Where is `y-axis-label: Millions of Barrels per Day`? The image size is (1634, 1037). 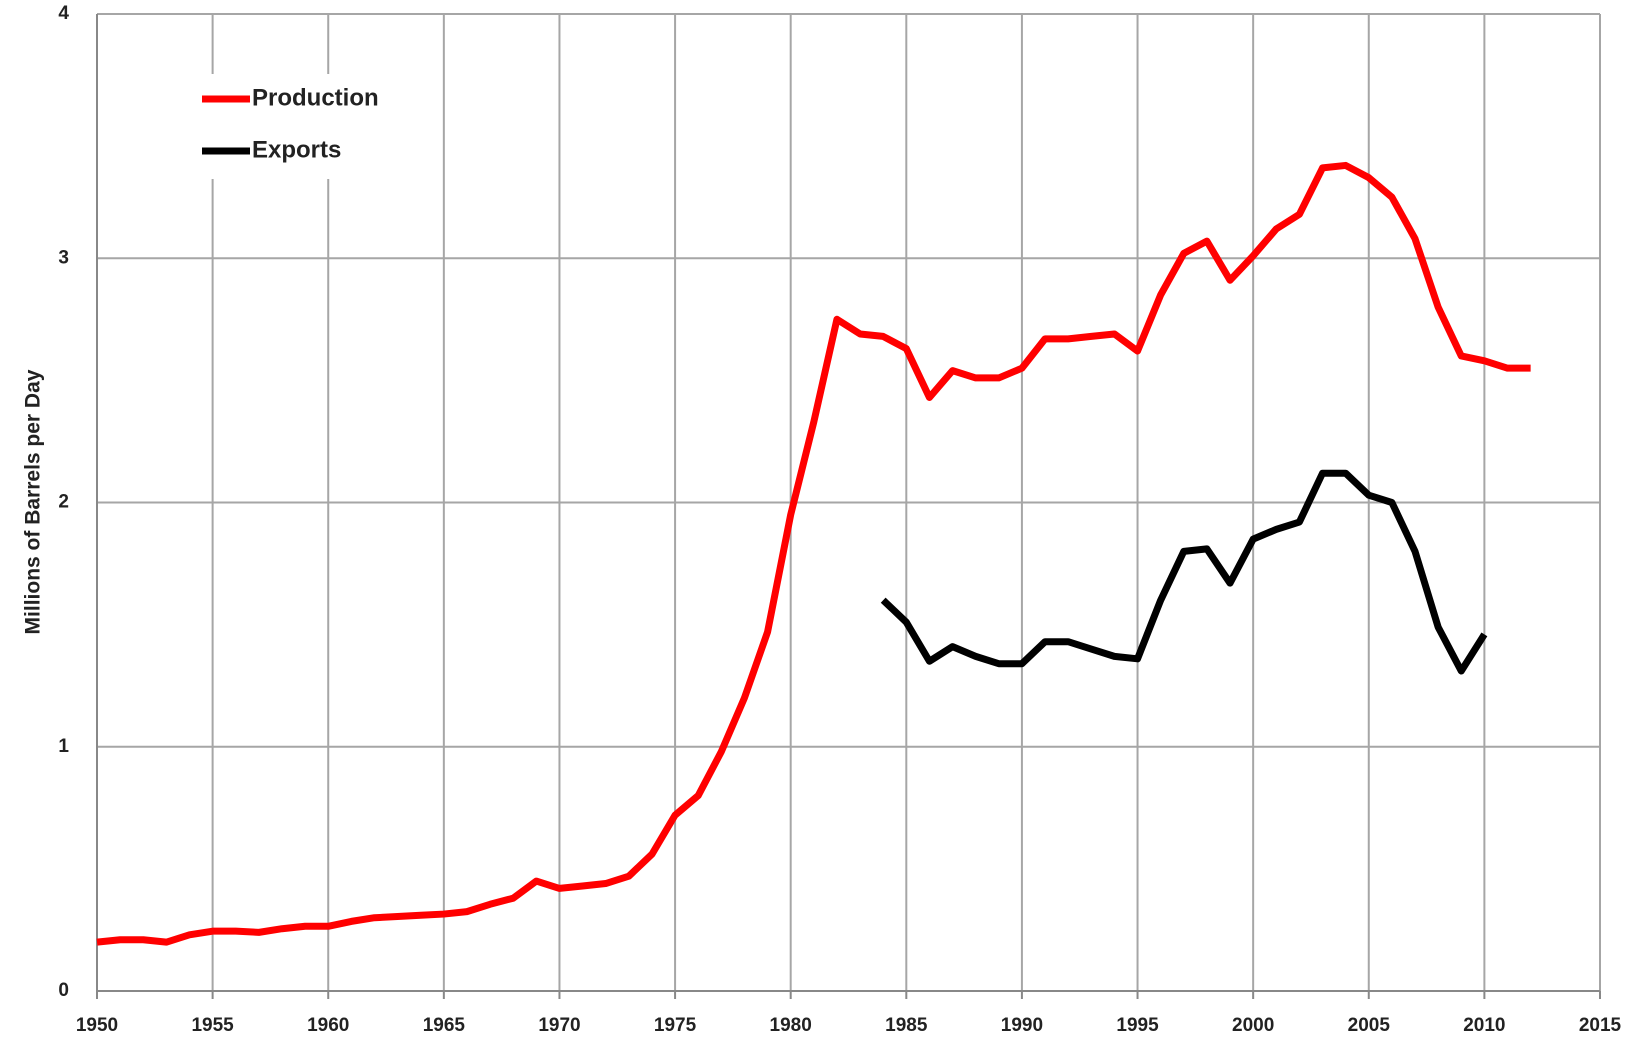 y-axis-label: Millions of Barrels per Day is located at coordinates (33, 501).